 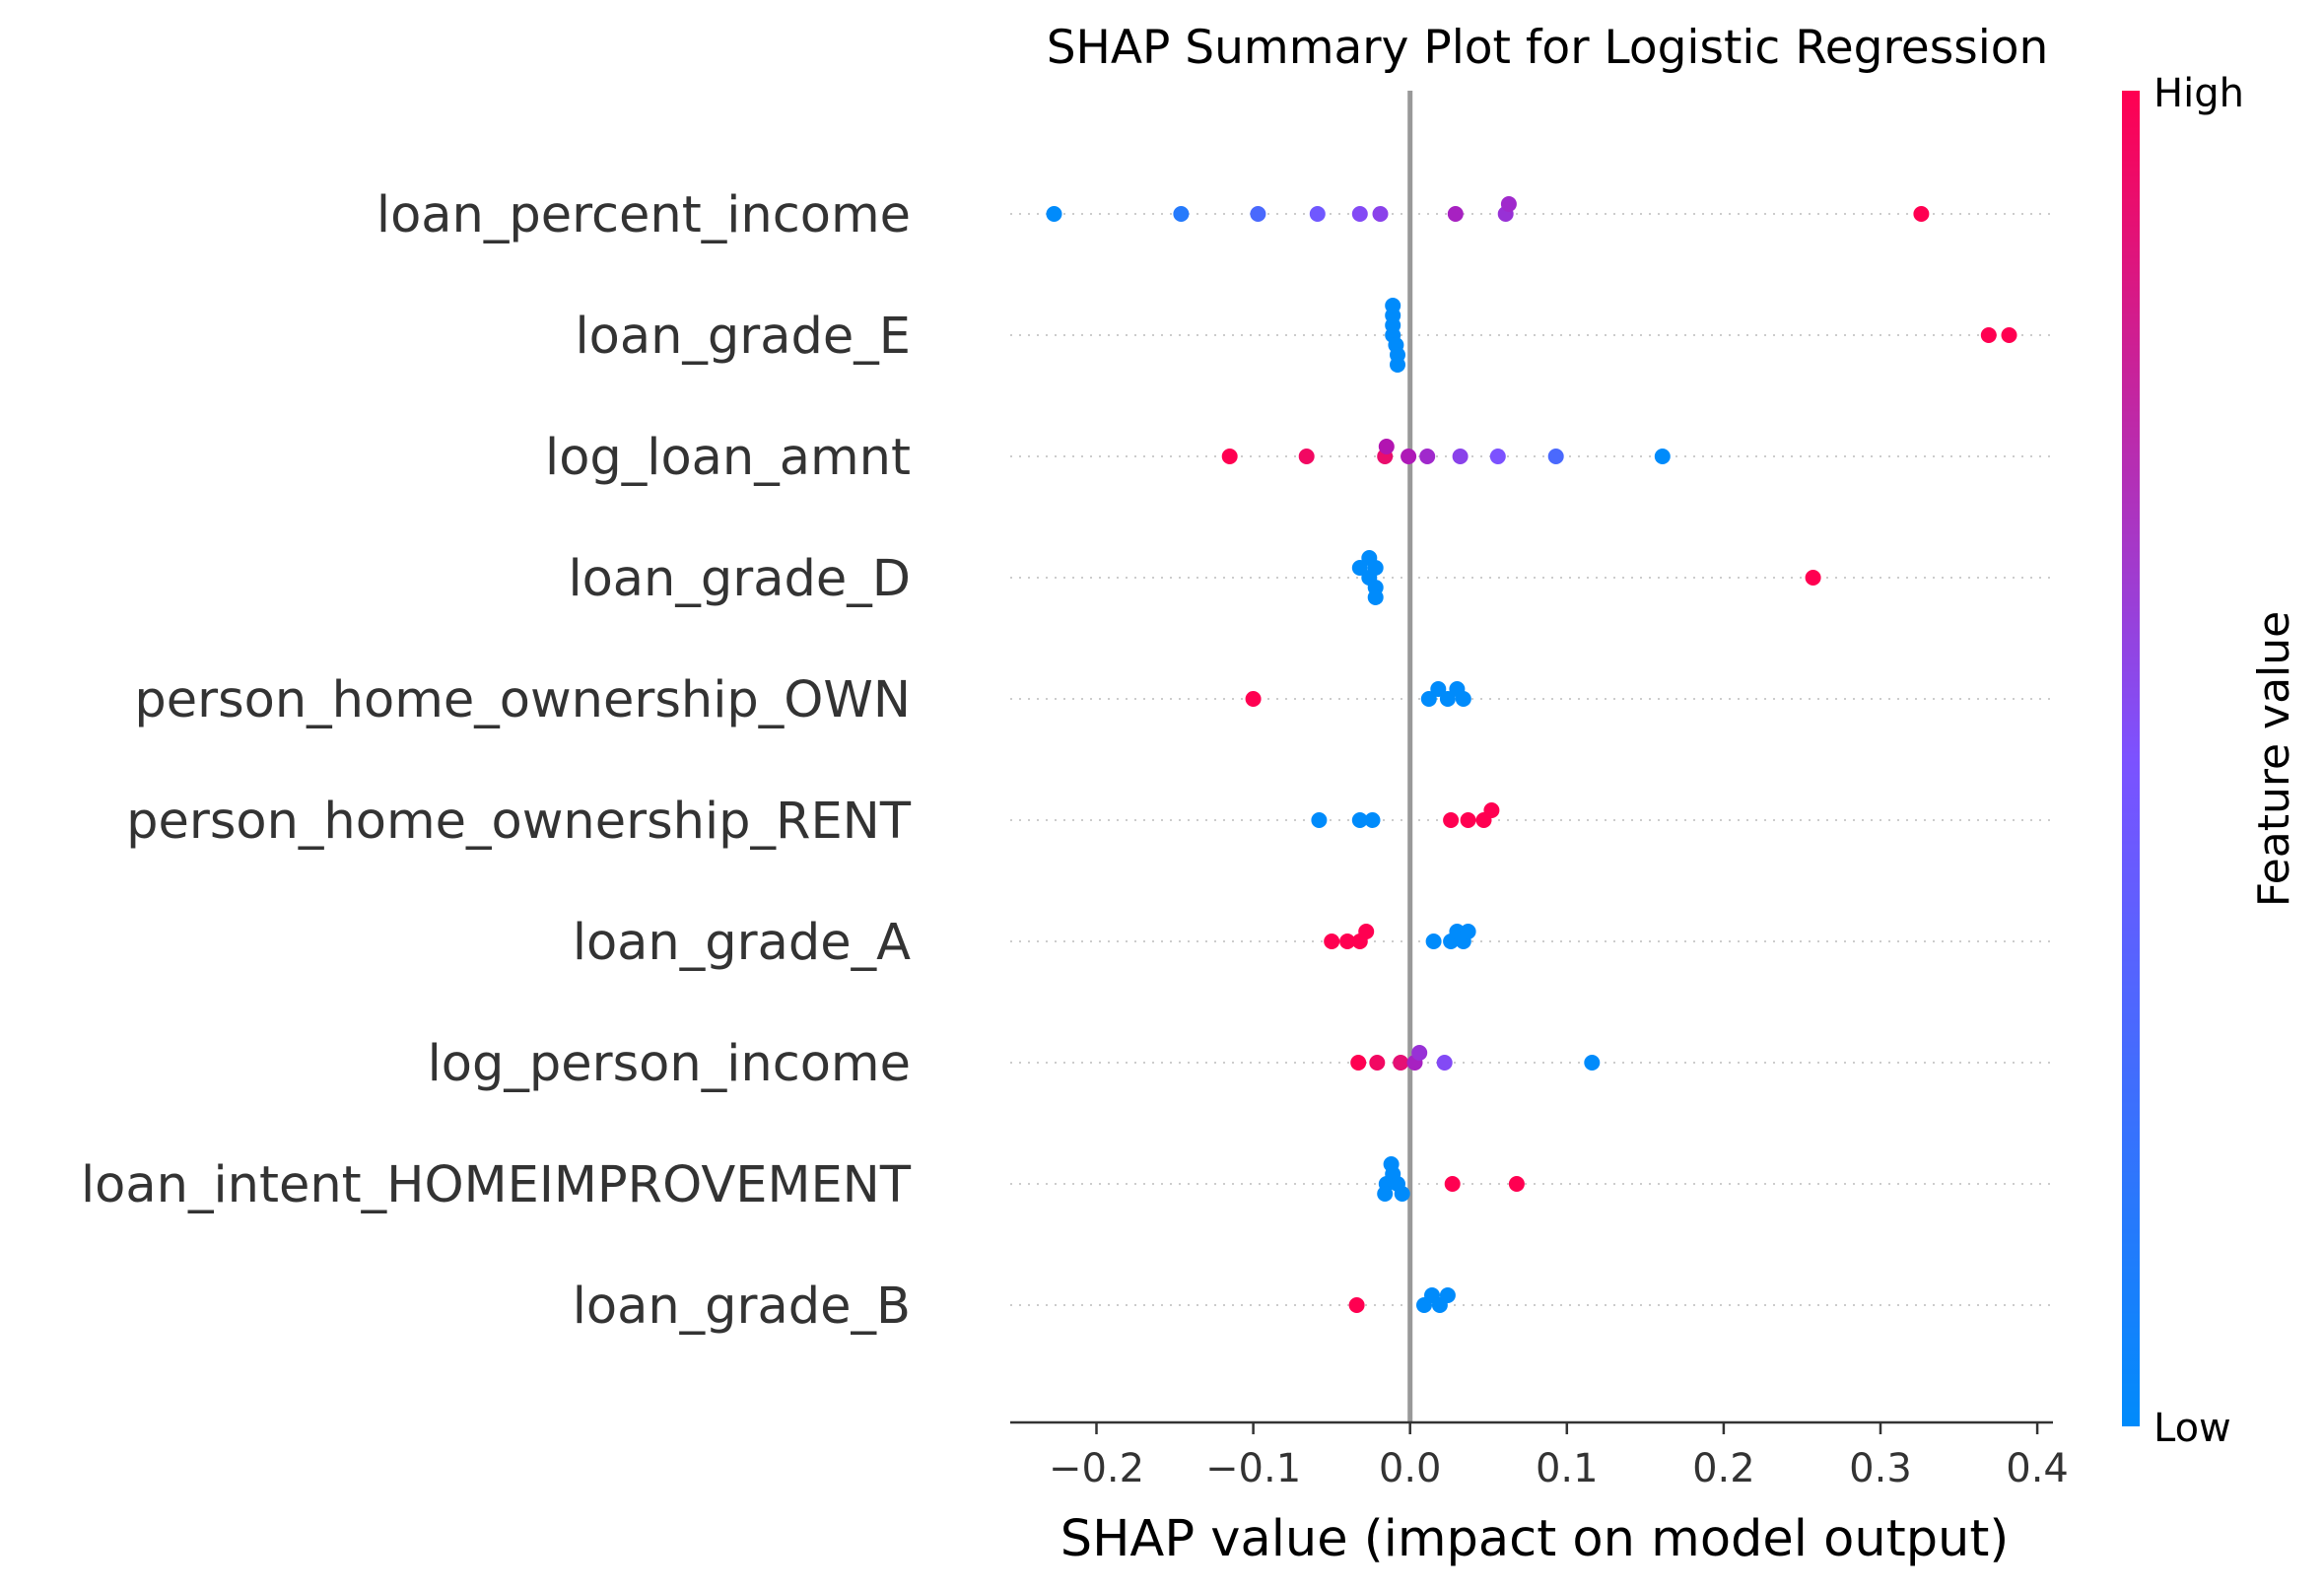 I want to click on x-tick-label: −0.1, so click(x=1253, y=1468).